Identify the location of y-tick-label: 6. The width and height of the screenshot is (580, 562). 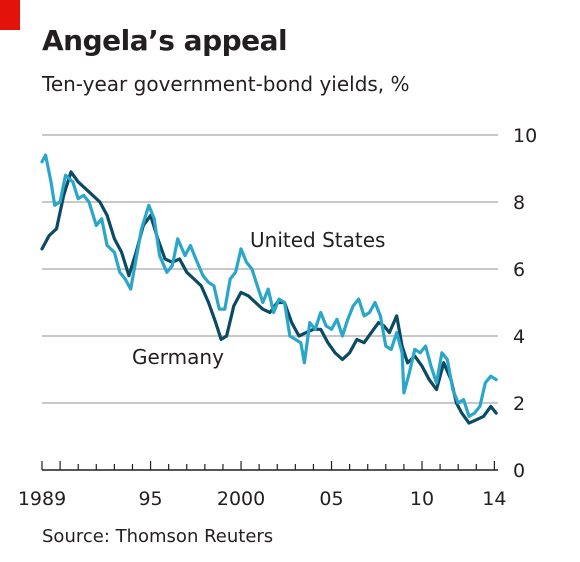
(519, 270).